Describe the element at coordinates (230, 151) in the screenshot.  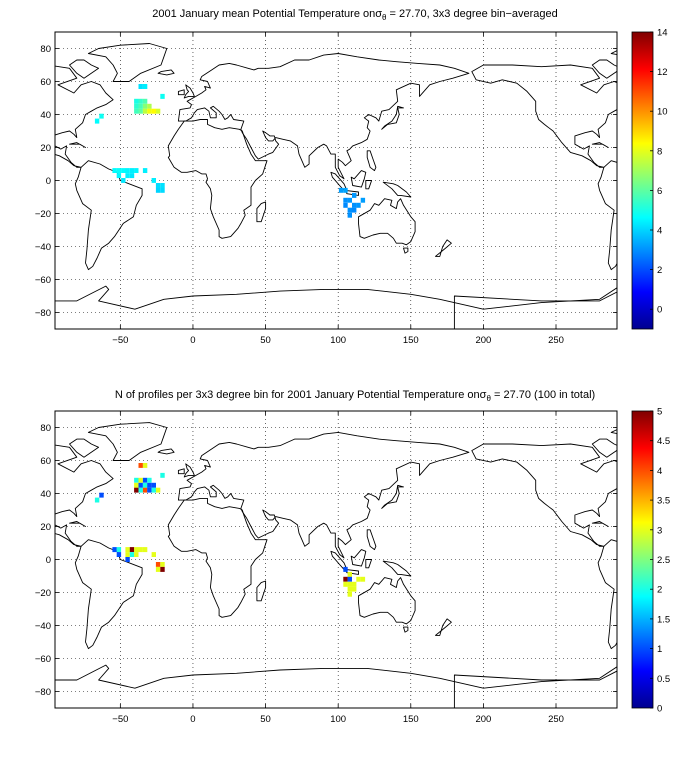
I see `panel-1-bins` at that location.